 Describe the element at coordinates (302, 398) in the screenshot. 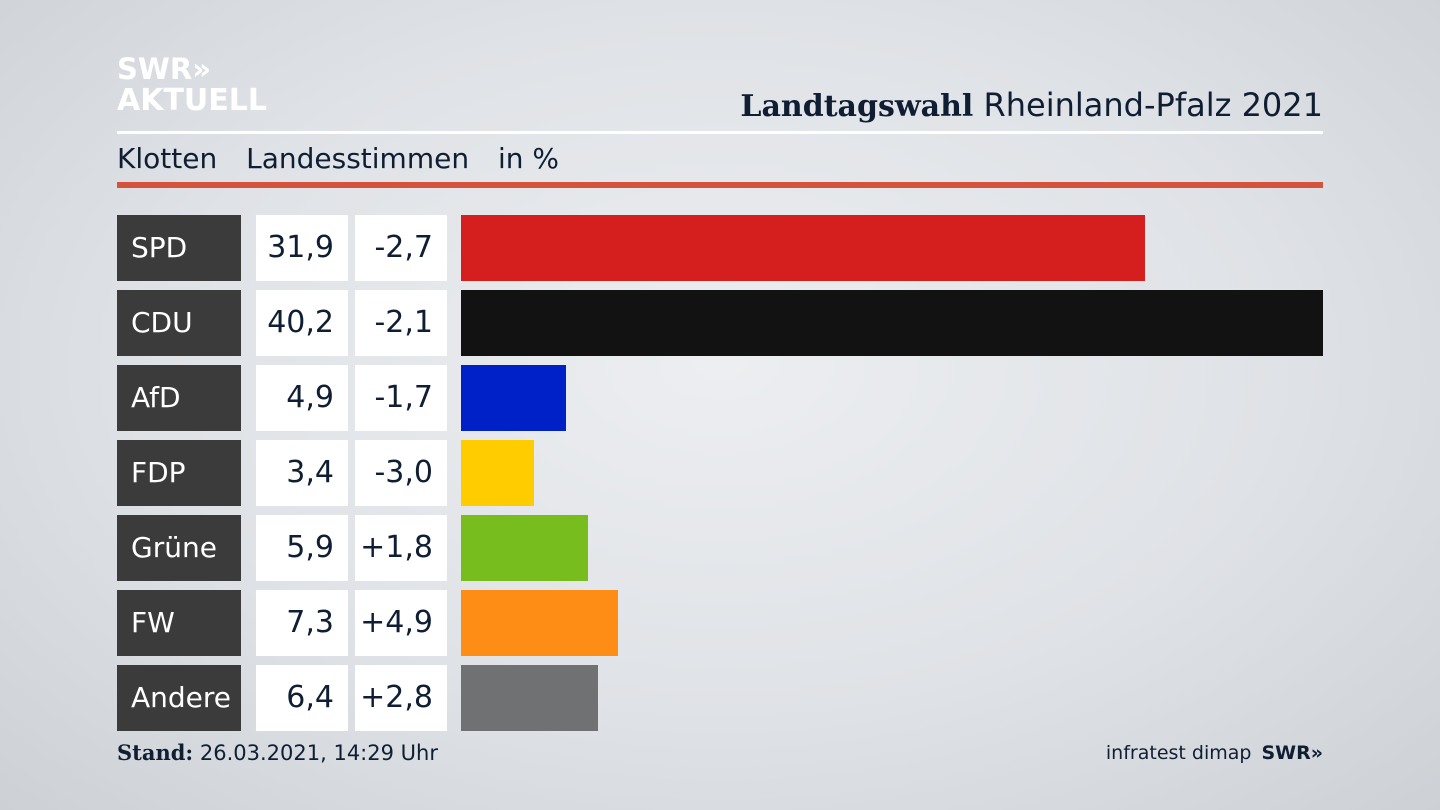

I see `value-label: 4,9` at that location.